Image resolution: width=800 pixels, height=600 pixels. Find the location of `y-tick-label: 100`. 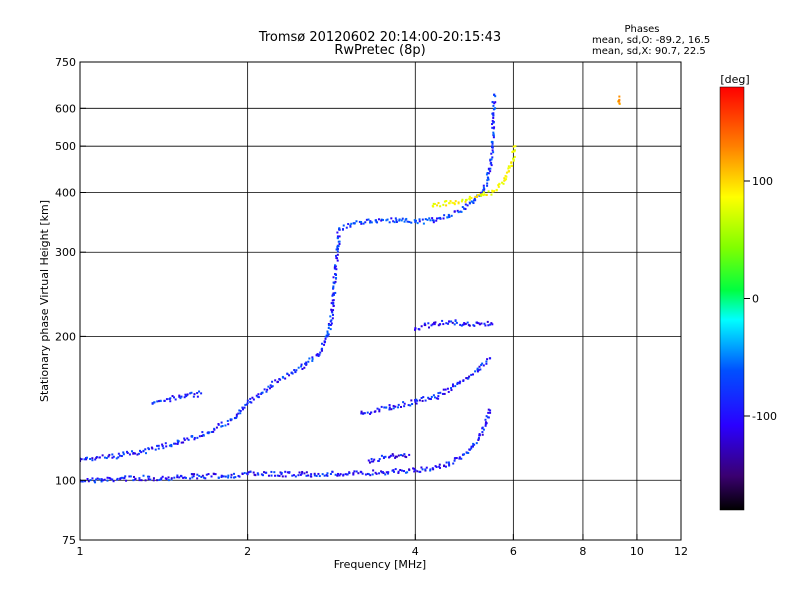

y-tick-label: 100 is located at coordinates (65, 480).